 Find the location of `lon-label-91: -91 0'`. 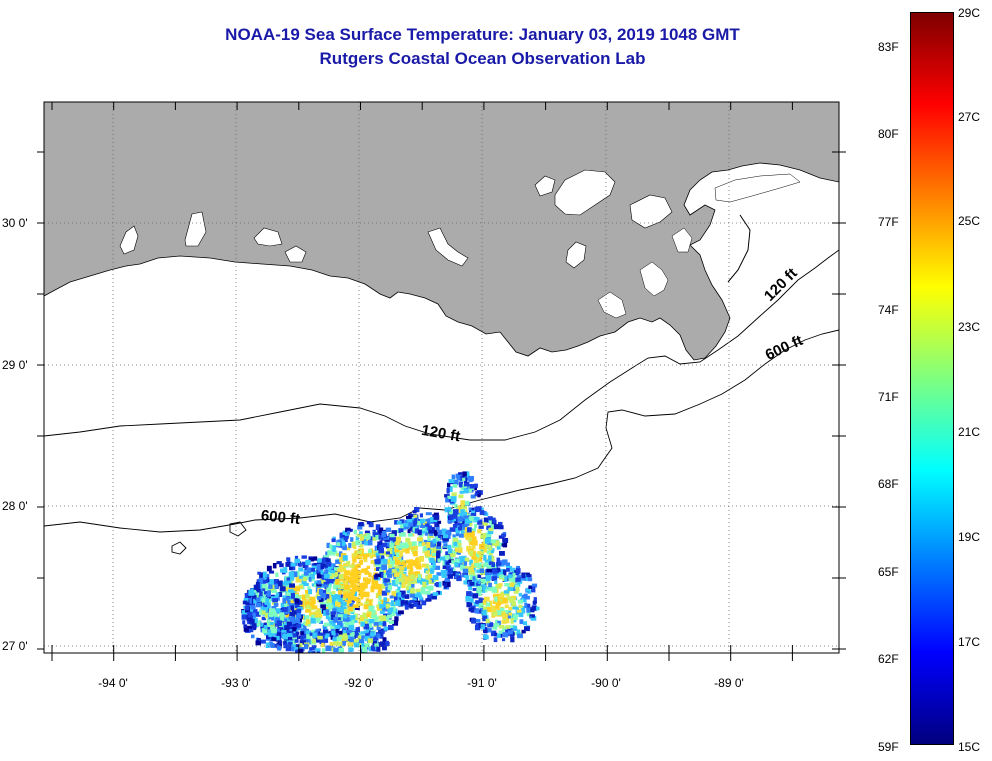

lon-label-91: -91 0' is located at coordinates (482, 683).